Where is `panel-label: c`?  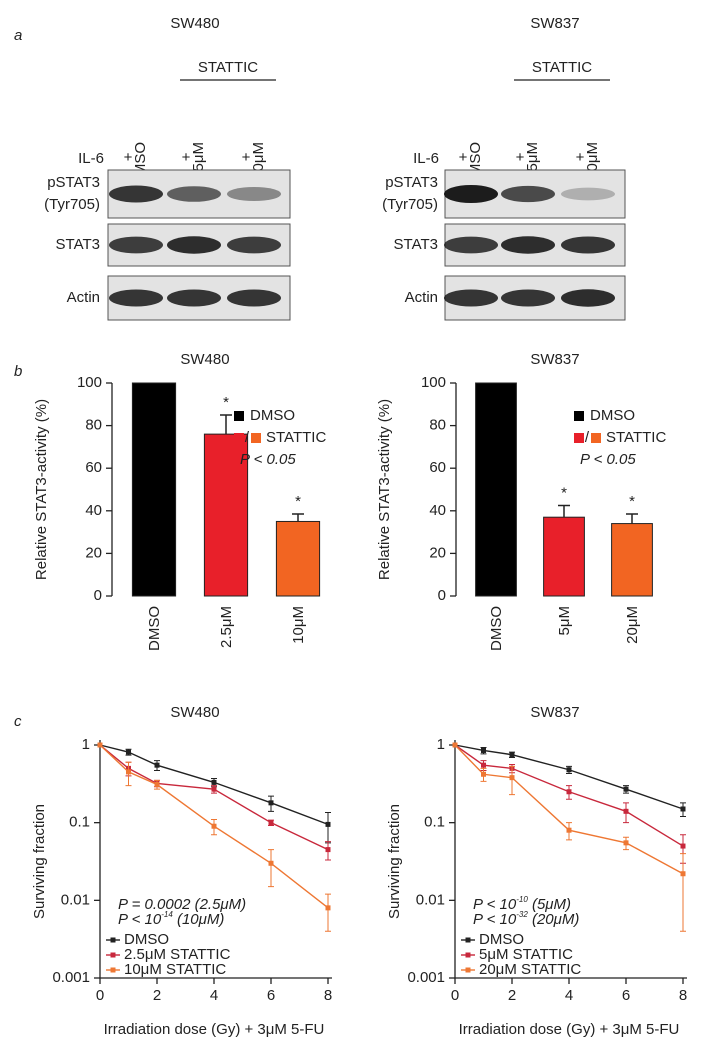
panel-label: c is located at coordinates (18, 721).